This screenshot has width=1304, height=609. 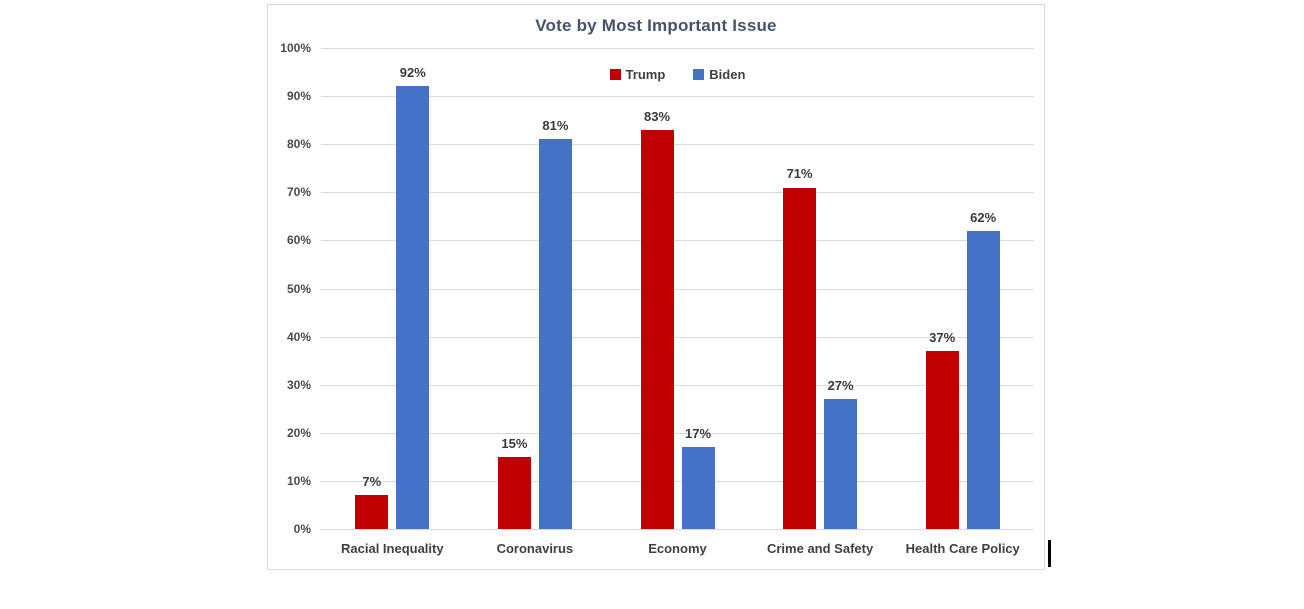 What do you see at coordinates (372, 482) in the screenshot?
I see `value-label: 7%` at bounding box center [372, 482].